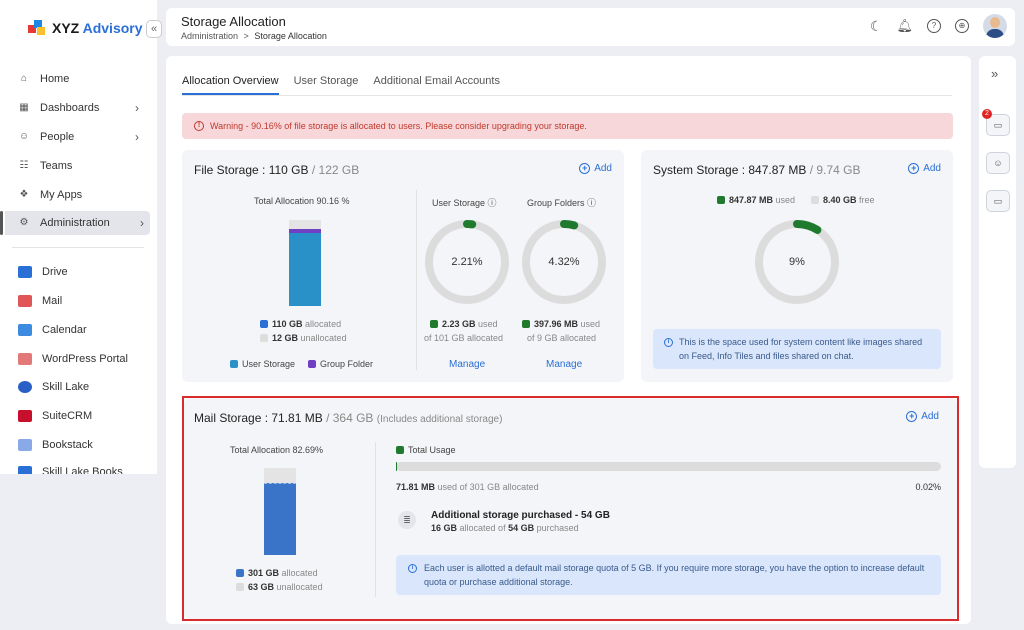 The height and width of the screenshot is (630, 1024). I want to click on system-storage-add-button: + Add, so click(924, 168).